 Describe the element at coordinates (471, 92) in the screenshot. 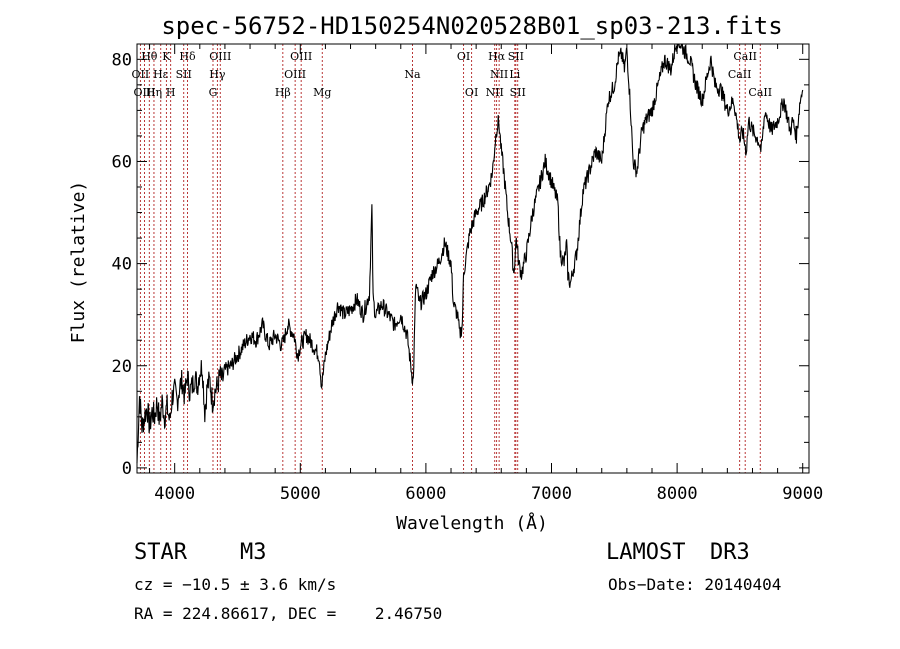

I see `line-label-18: OI` at that location.